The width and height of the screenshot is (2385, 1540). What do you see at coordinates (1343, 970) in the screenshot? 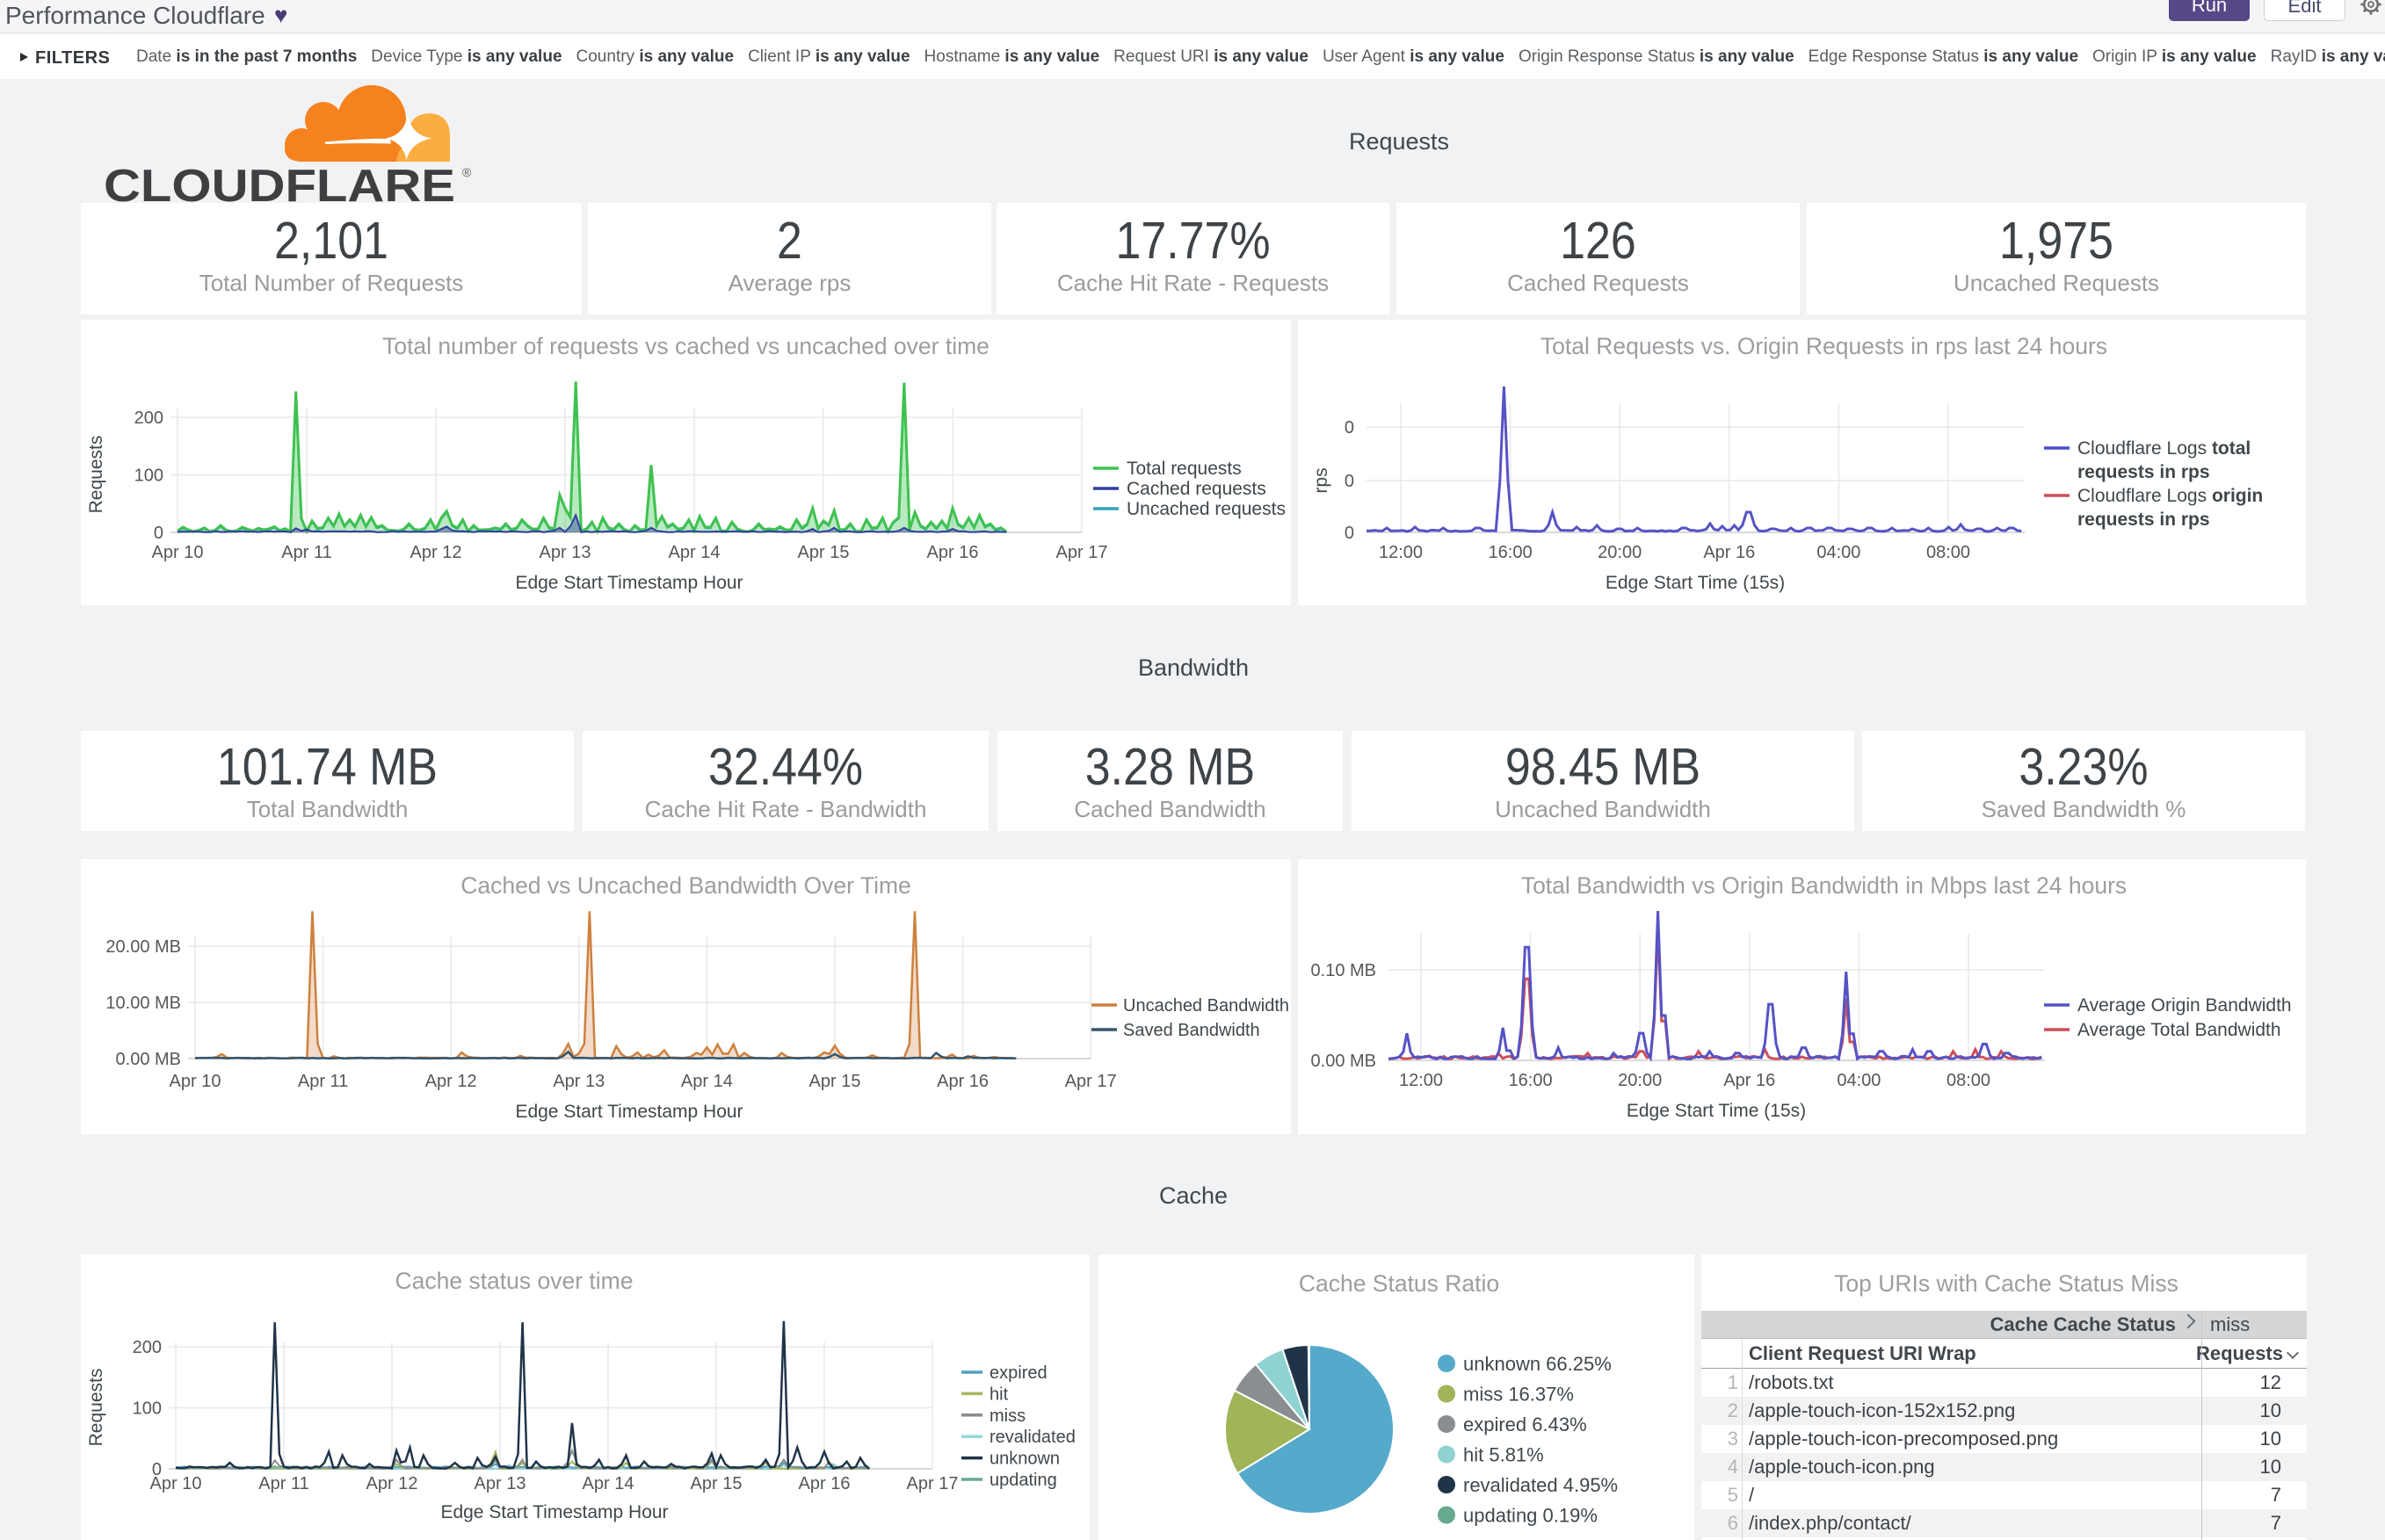
I see `svg-text: 0.10 MB` at bounding box center [1343, 970].